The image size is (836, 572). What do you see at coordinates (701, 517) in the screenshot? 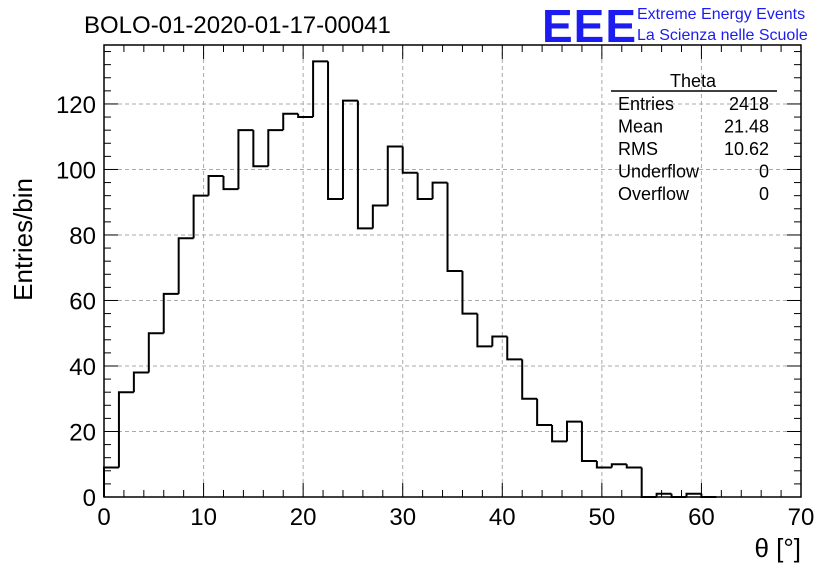
I see `x-tick-label: 60` at bounding box center [701, 517].